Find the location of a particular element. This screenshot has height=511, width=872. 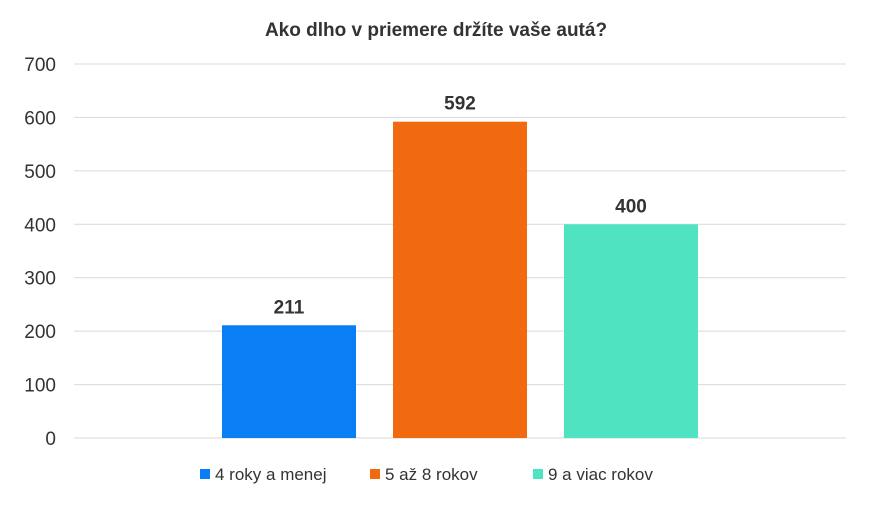

legend-label: 5 až 8 rokov is located at coordinates (431, 474).